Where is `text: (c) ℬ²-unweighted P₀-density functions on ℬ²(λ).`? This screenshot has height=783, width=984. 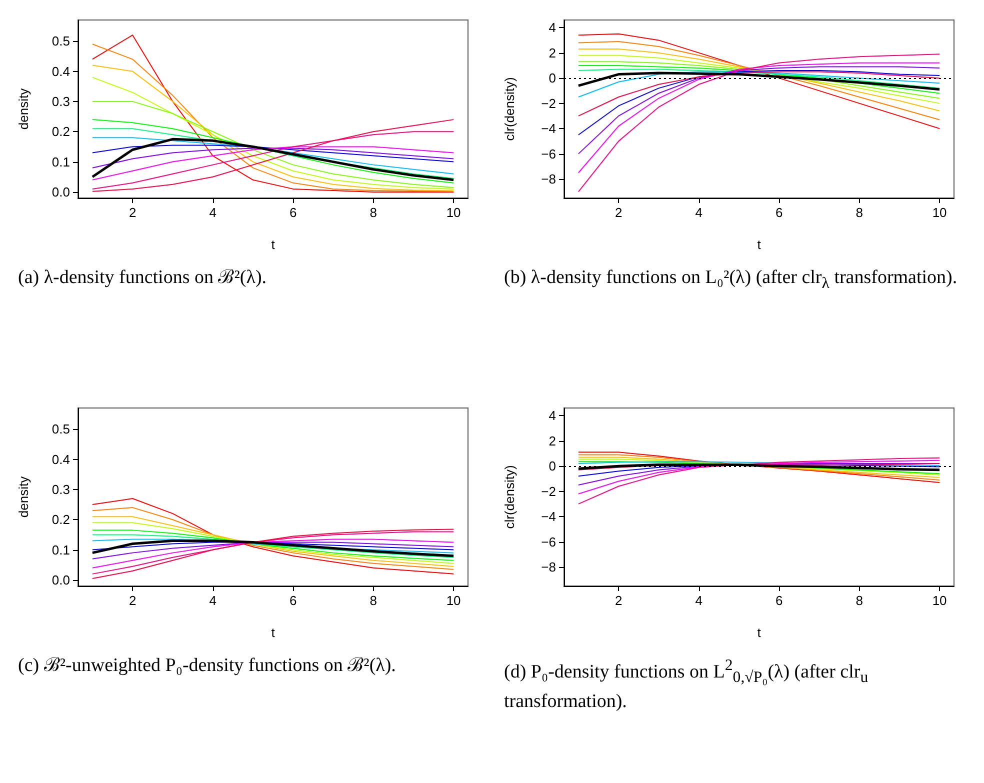
text: (c) ℬ²-unweighted P₀-density functions on ℬ²(λ). is located at coordinates (207, 666).